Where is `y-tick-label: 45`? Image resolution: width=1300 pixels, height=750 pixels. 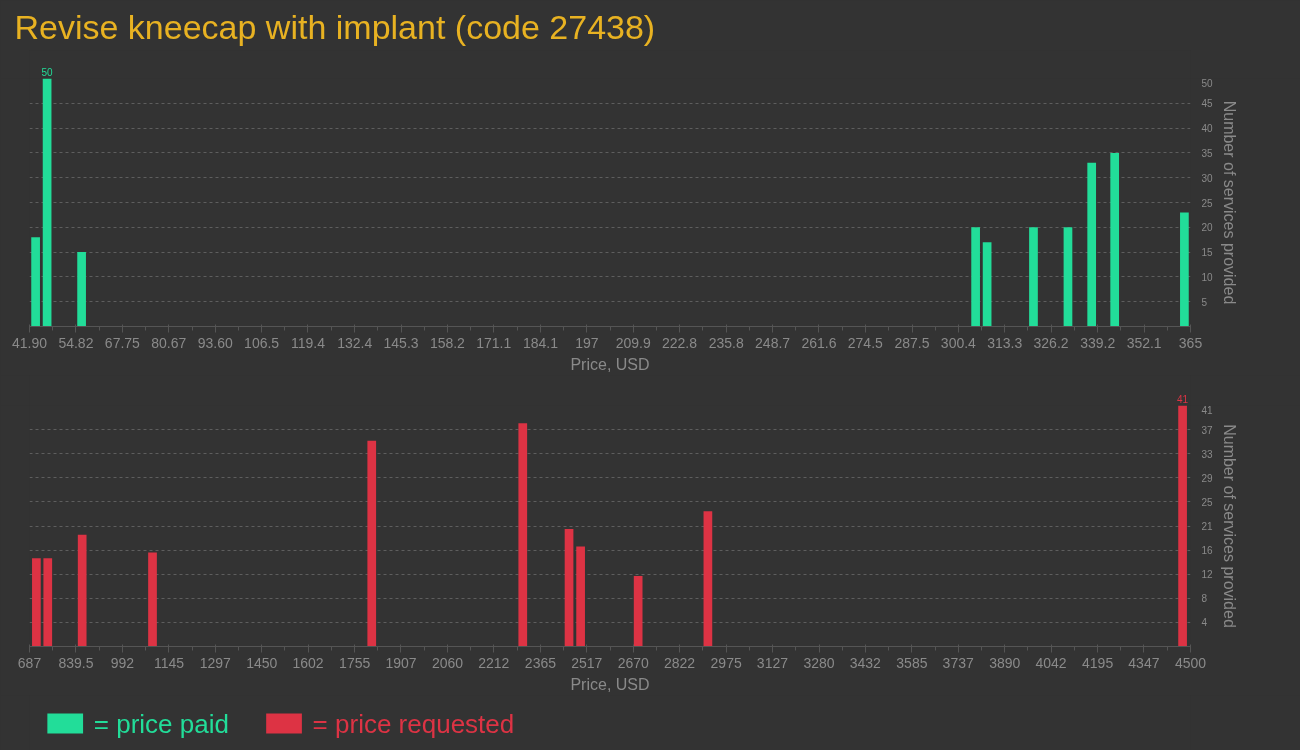
y-tick-label: 45 is located at coordinates (1207, 104).